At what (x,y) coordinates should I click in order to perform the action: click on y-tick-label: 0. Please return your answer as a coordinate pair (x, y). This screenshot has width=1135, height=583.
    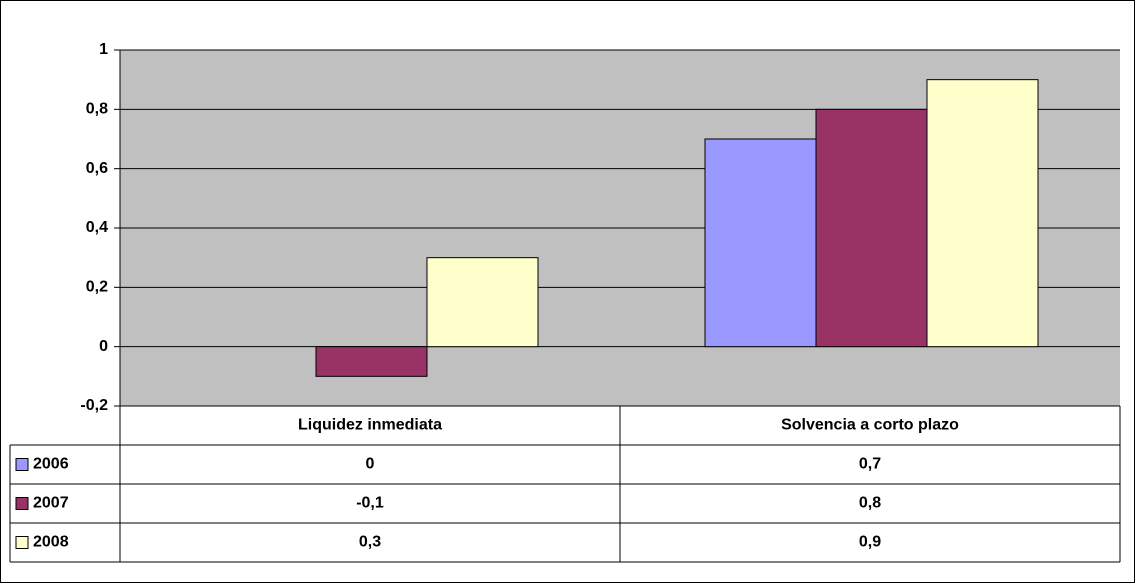
    Looking at the image, I should click on (103, 346).